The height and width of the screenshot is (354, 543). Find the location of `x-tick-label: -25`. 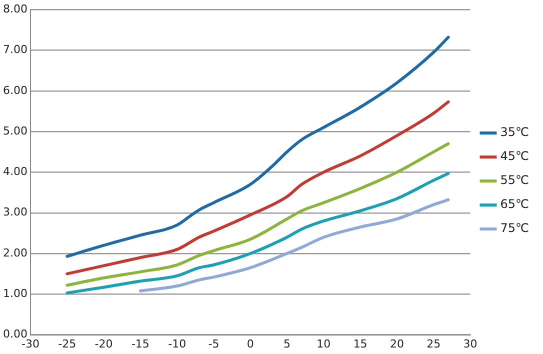

x-tick-label: -25 is located at coordinates (67, 343).